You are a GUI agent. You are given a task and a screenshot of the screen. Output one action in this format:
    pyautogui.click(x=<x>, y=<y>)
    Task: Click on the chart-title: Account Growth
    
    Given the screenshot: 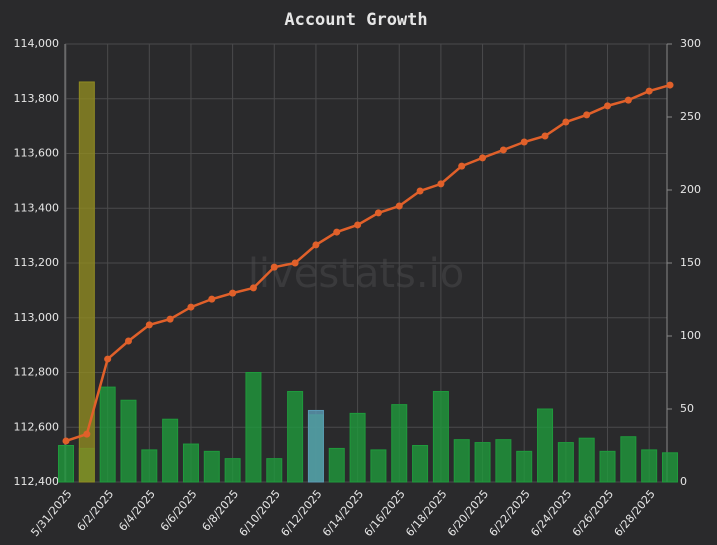 What is the action you would take?
    pyautogui.click(x=355, y=20)
    